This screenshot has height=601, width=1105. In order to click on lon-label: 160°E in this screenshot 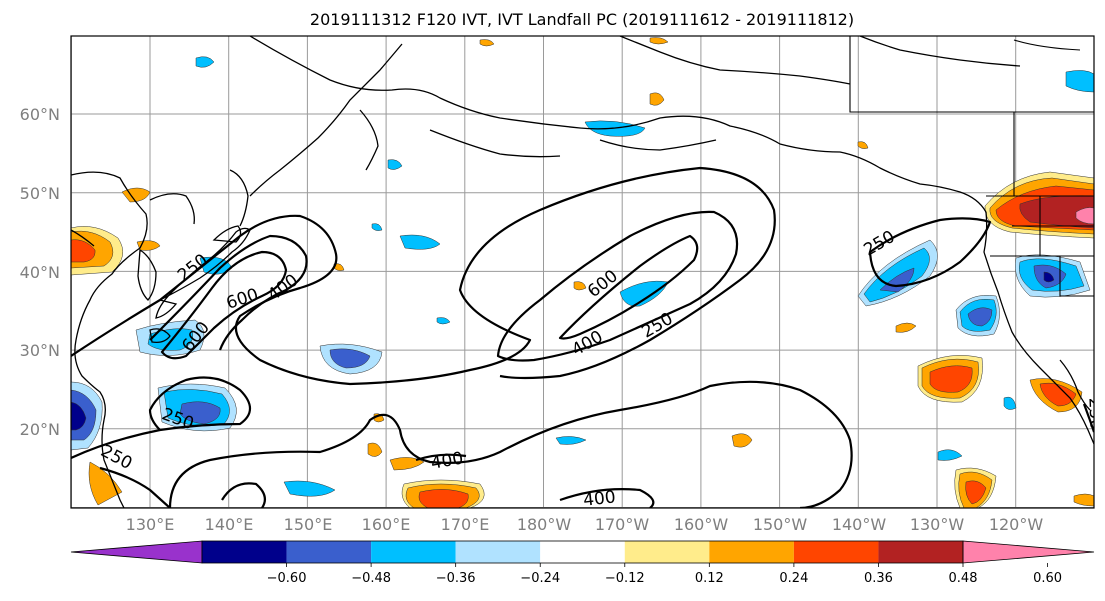, I will do `click(386, 524)`.